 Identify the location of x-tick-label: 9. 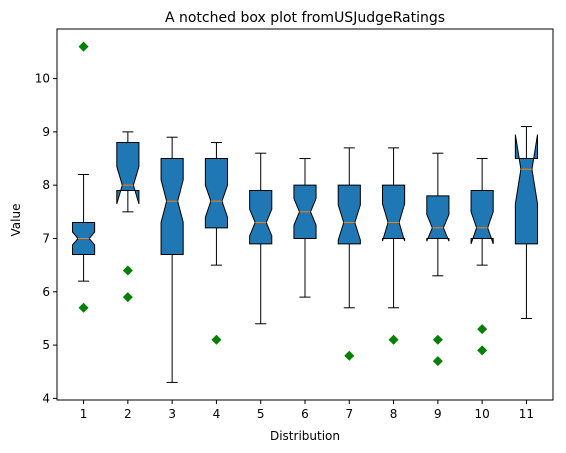
(438, 414).